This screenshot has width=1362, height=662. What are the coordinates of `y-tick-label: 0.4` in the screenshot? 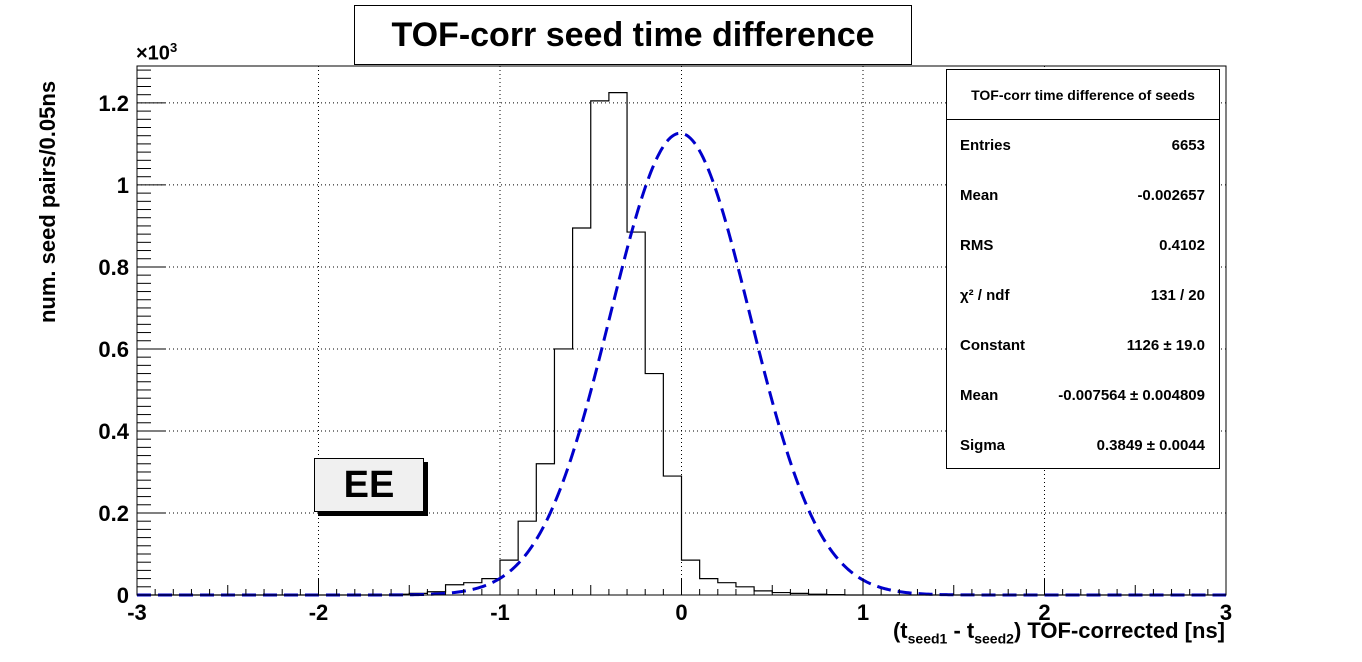 It's located at (113, 431).